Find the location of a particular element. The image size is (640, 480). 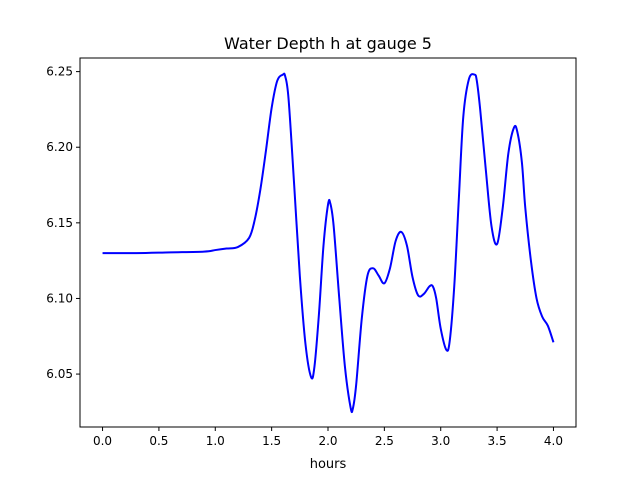

y-tick-label: 6.15 is located at coordinates (59, 223).